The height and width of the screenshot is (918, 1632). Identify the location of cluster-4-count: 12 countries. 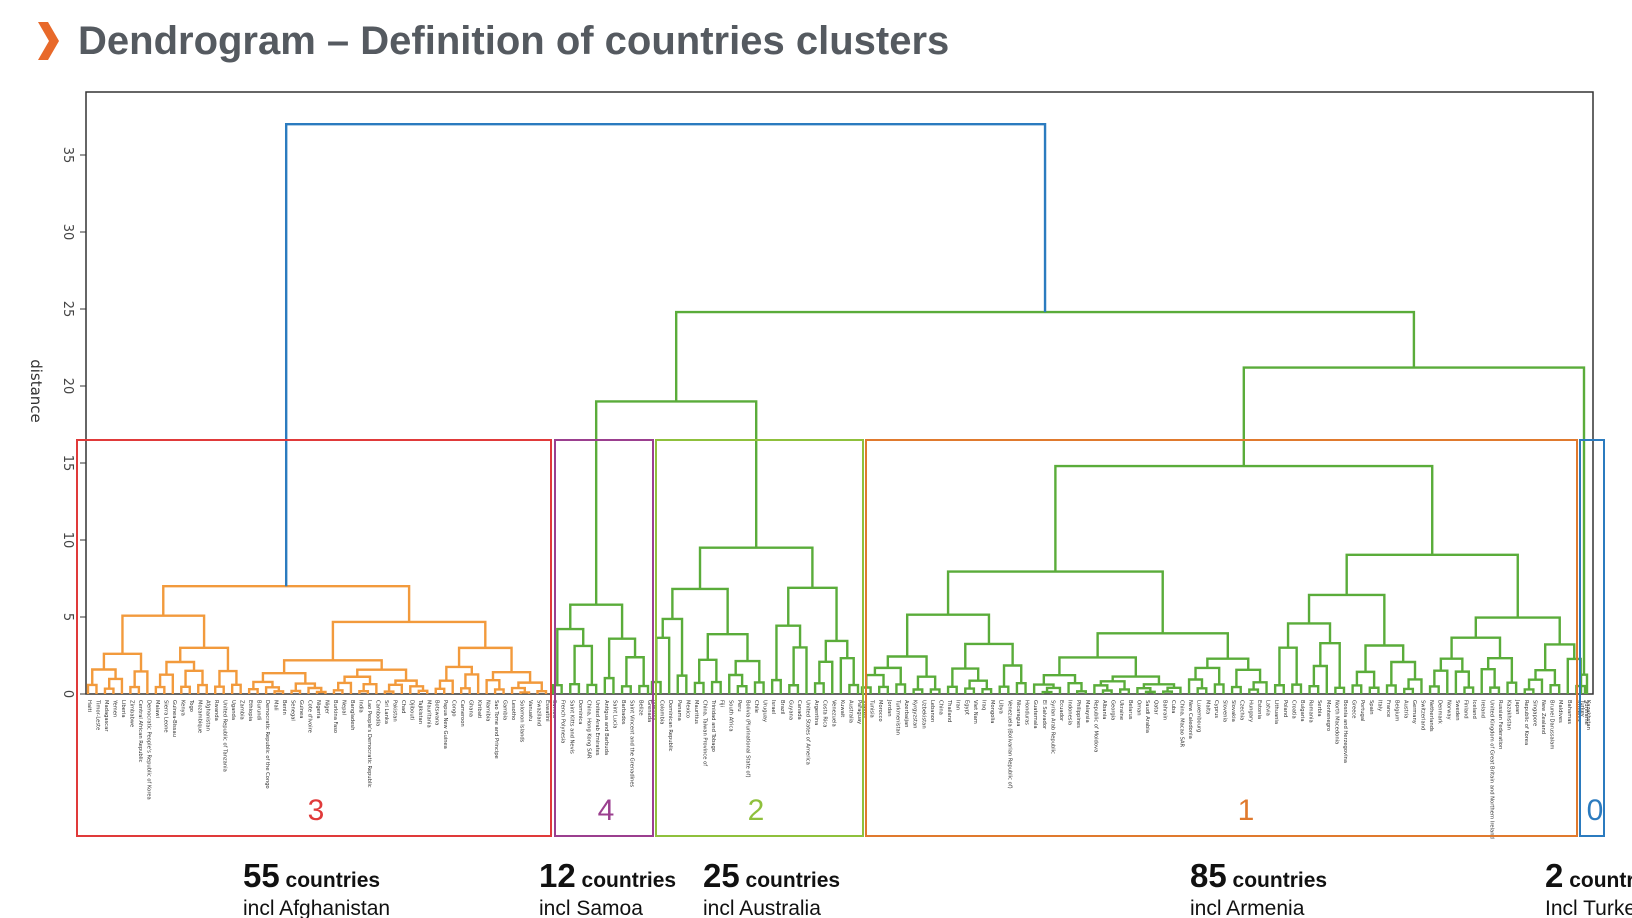
(607, 875).